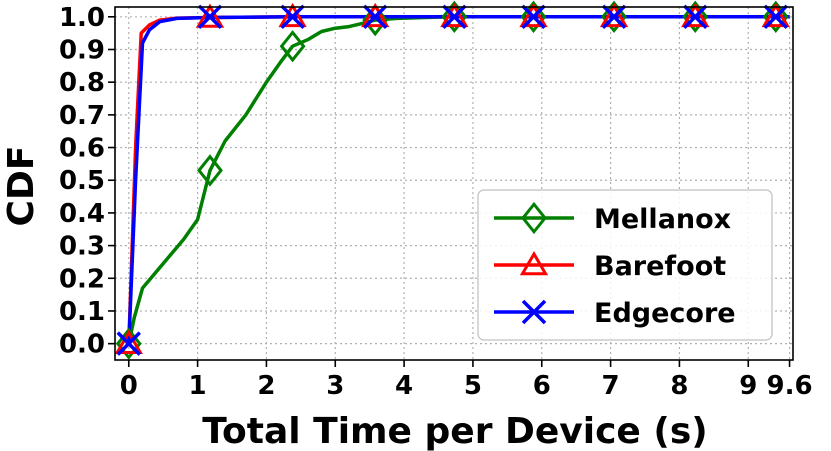 The height and width of the screenshot is (451, 831). I want to click on legend-marker-edgecore, so click(534, 312).